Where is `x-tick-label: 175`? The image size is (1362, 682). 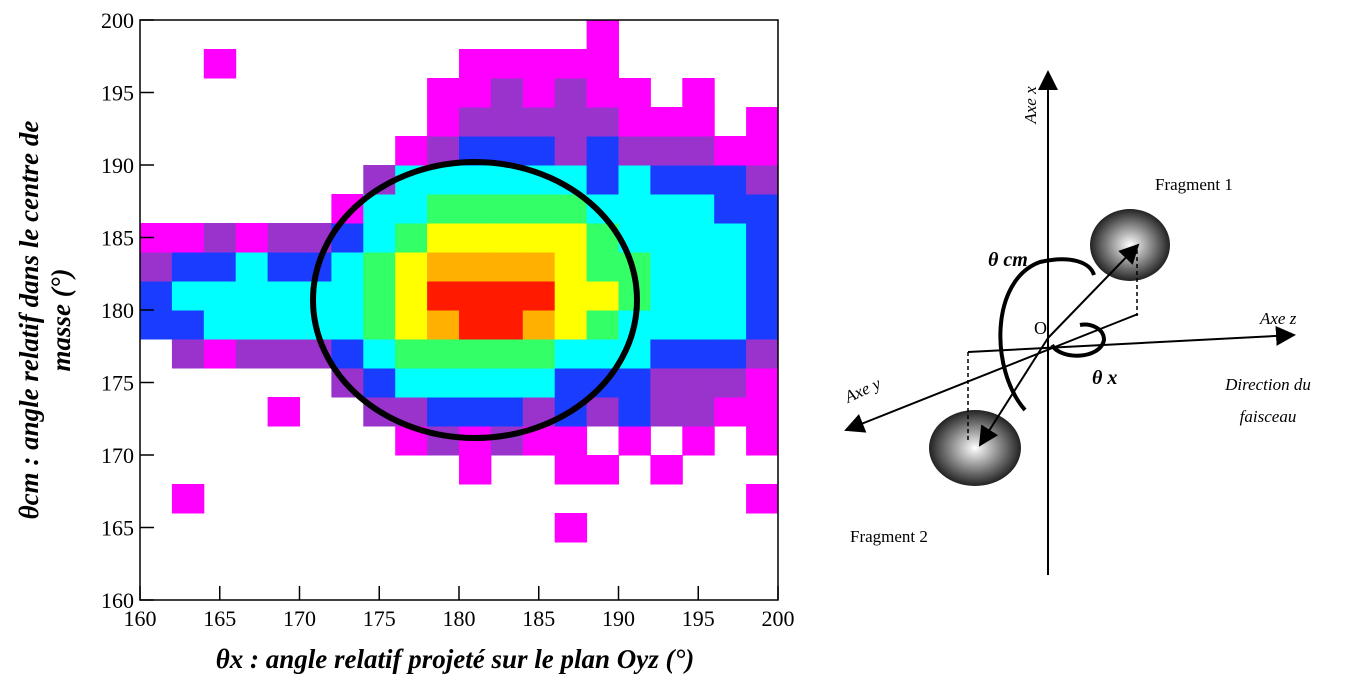 x-tick-label: 175 is located at coordinates (379, 618).